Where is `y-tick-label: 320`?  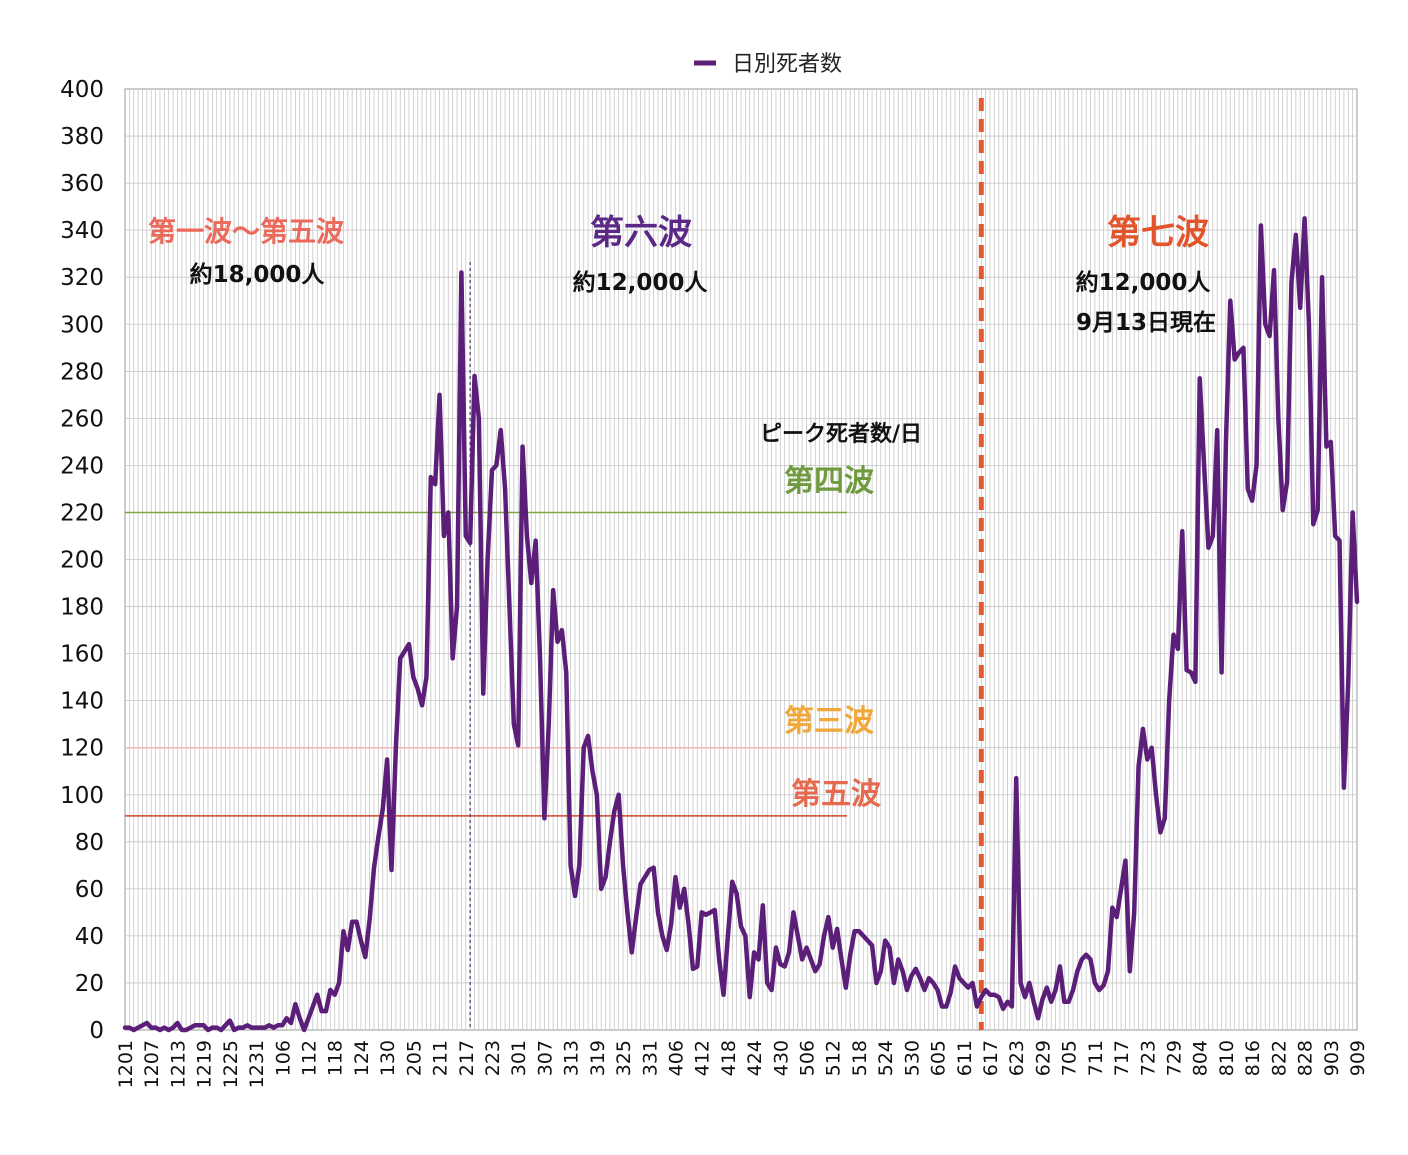 y-tick-label: 320 is located at coordinates (82, 278).